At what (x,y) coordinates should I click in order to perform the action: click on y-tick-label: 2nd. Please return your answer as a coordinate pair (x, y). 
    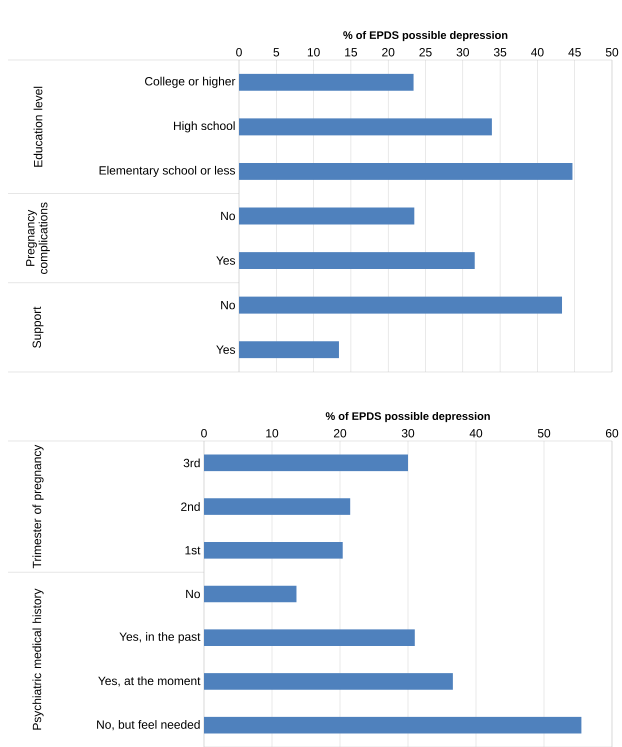
    Looking at the image, I should click on (190, 506).